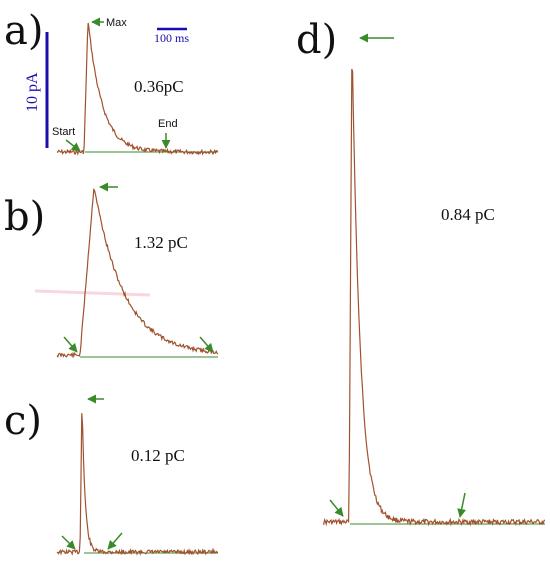 This screenshot has height=568, width=550. Describe the element at coordinates (115, 541) in the screenshot. I see `panel-c-end-arrow` at that location.